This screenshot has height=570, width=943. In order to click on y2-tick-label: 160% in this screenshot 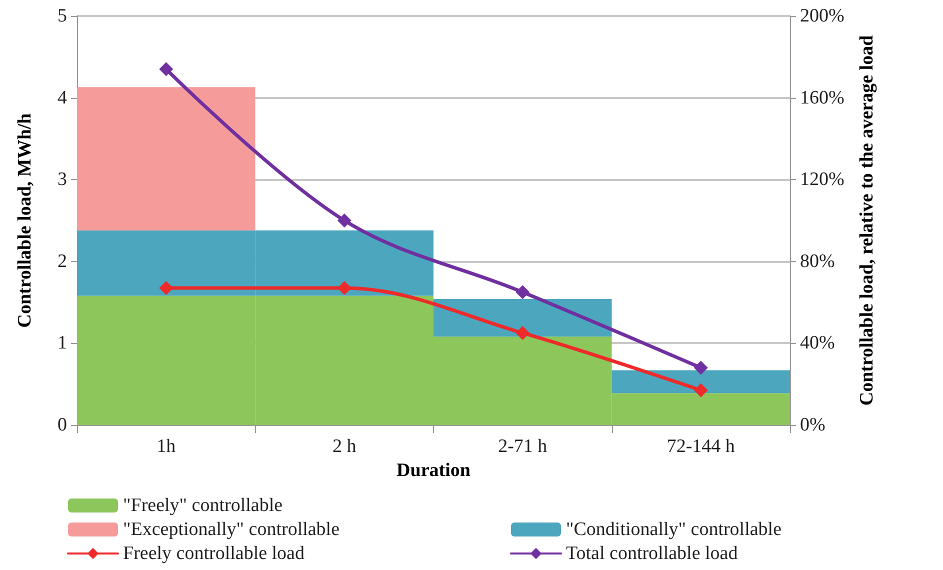, I will do `click(822, 97)`.